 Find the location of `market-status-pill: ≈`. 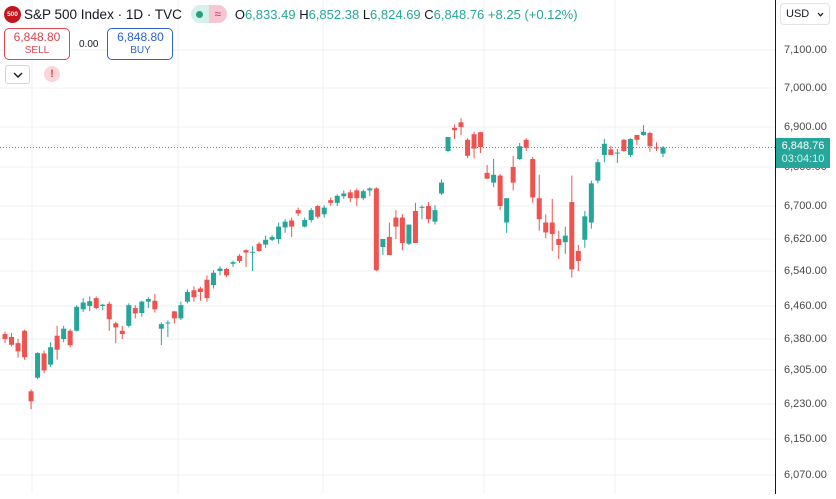

market-status-pill: ≈ is located at coordinates (208, 14).